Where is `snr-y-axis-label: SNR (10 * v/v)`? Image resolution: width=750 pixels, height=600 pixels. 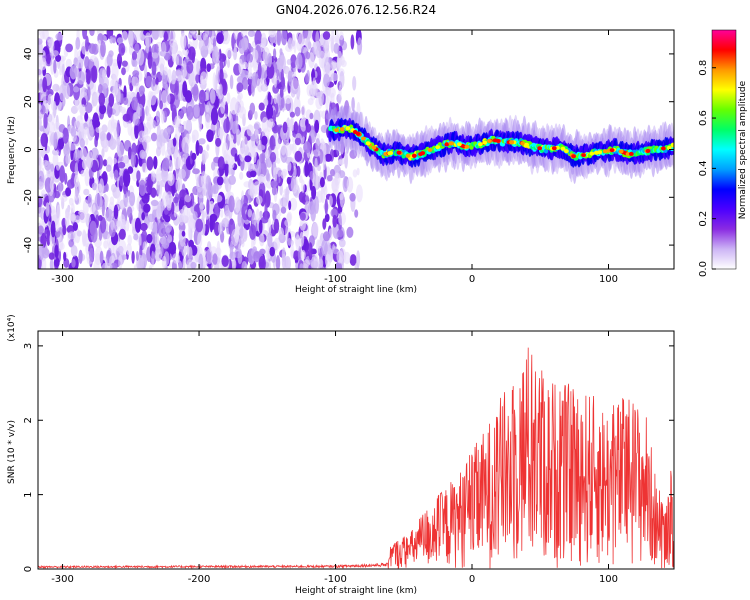 snr-y-axis-label: SNR (10 * v/v) is located at coordinates (12, 452).